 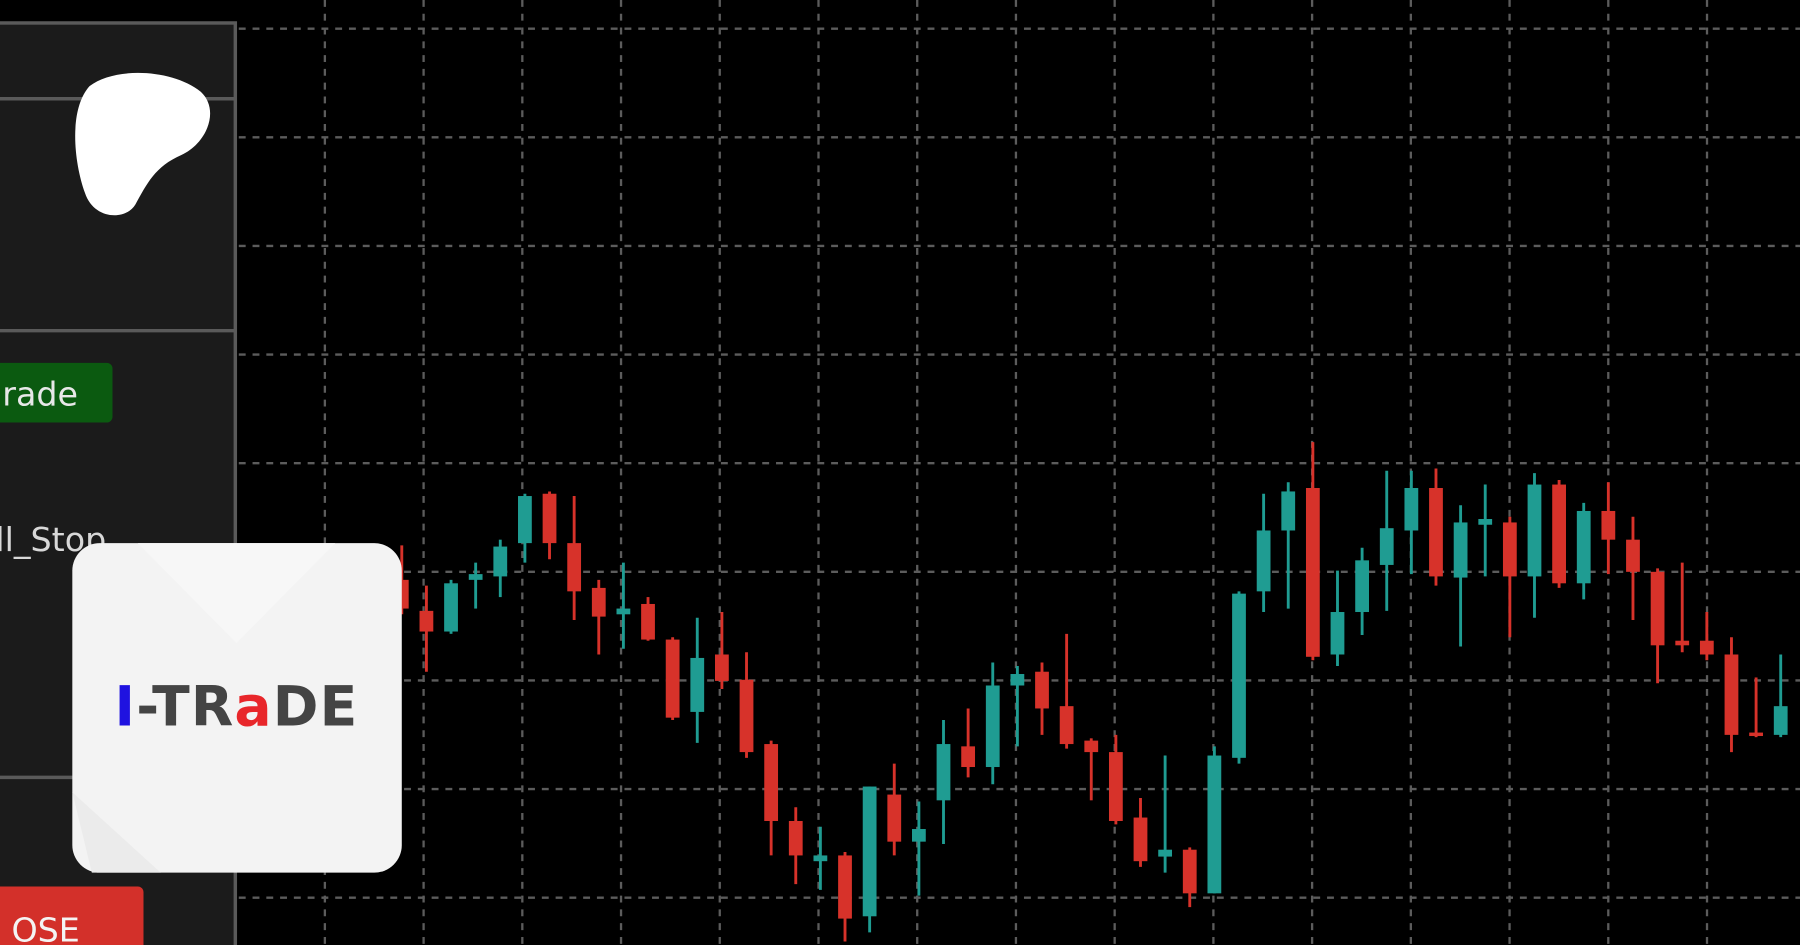 I want to click on logo-part: I, so click(x=126, y=707).